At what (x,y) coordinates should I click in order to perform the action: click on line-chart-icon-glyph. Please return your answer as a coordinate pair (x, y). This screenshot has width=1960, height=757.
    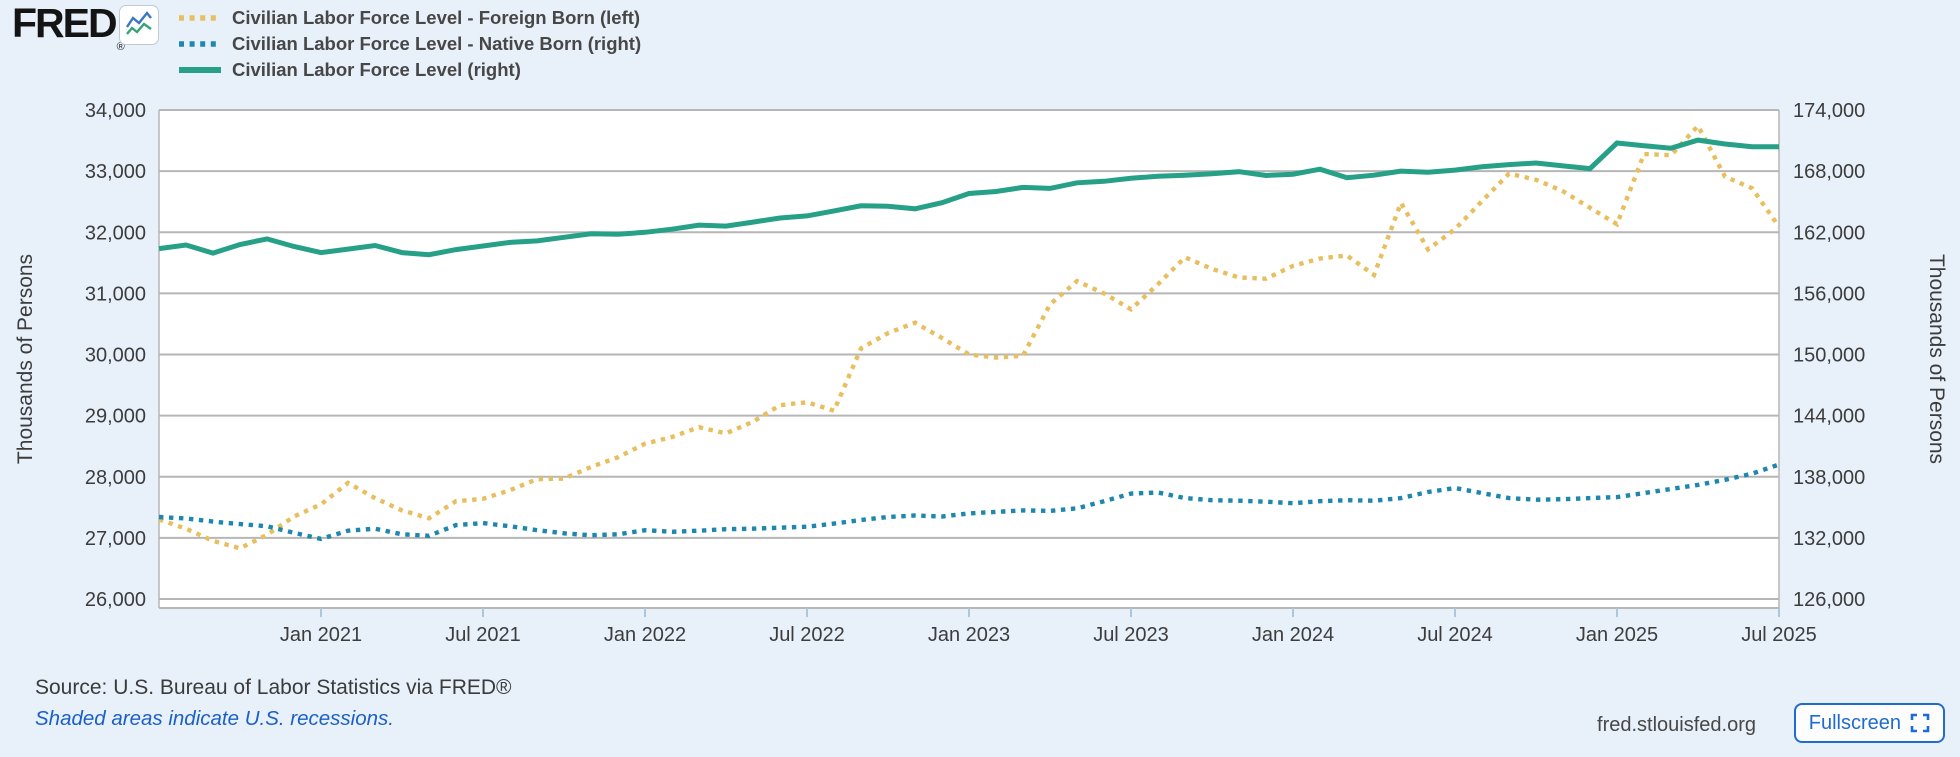
    Looking at the image, I should click on (139, 23).